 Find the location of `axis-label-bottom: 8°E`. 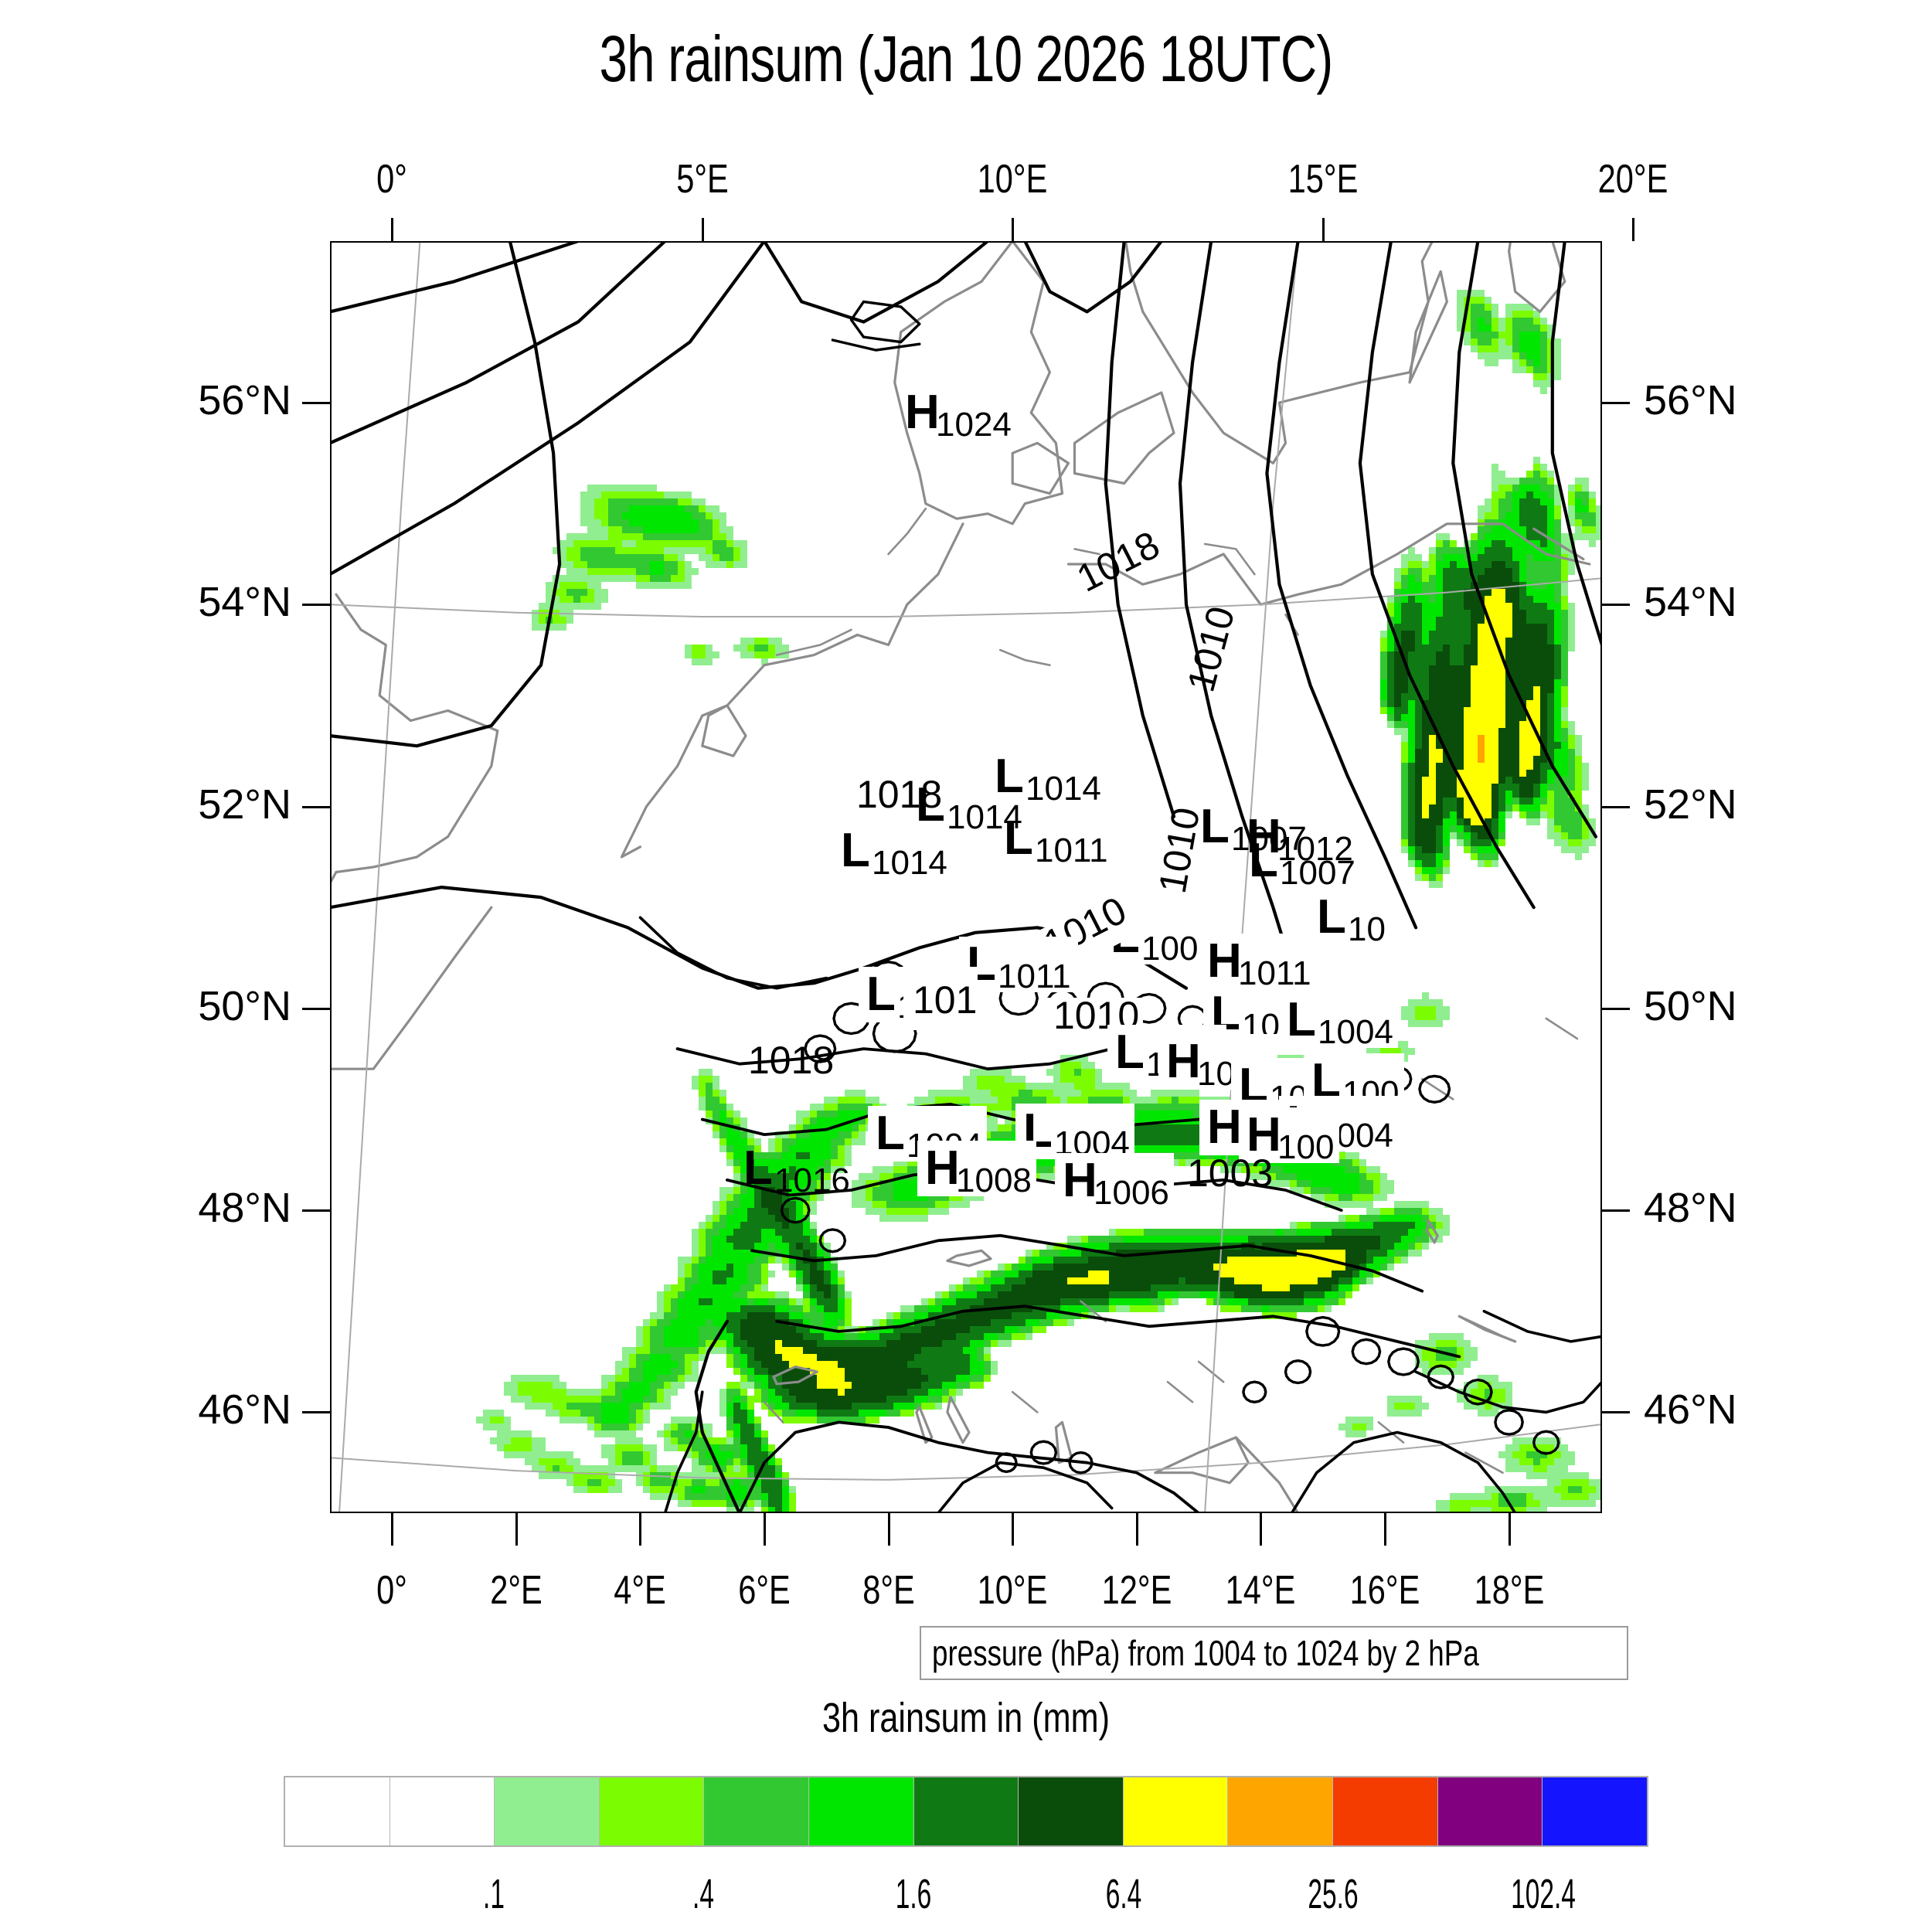

axis-label-bottom: 8°E is located at coordinates (889, 1590).